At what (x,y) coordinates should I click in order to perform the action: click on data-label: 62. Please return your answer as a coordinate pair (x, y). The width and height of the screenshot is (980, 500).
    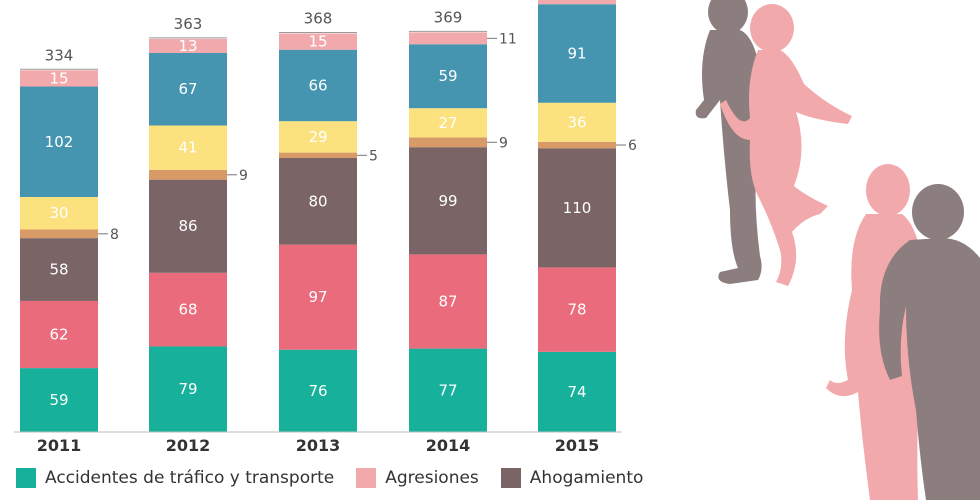
    Looking at the image, I should click on (58, 335).